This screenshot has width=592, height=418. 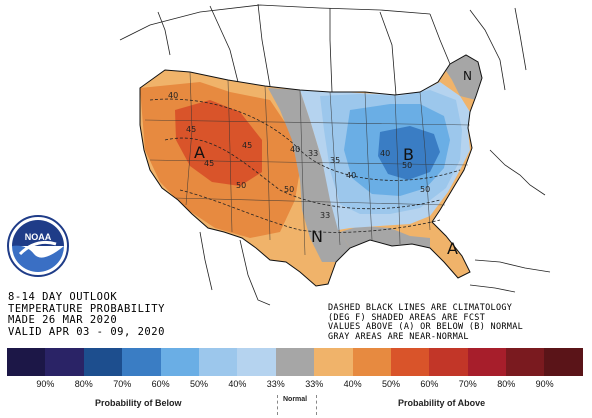 What do you see at coordinates (38, 246) in the screenshot?
I see `noaa-logo: NOAA` at bounding box center [38, 246].